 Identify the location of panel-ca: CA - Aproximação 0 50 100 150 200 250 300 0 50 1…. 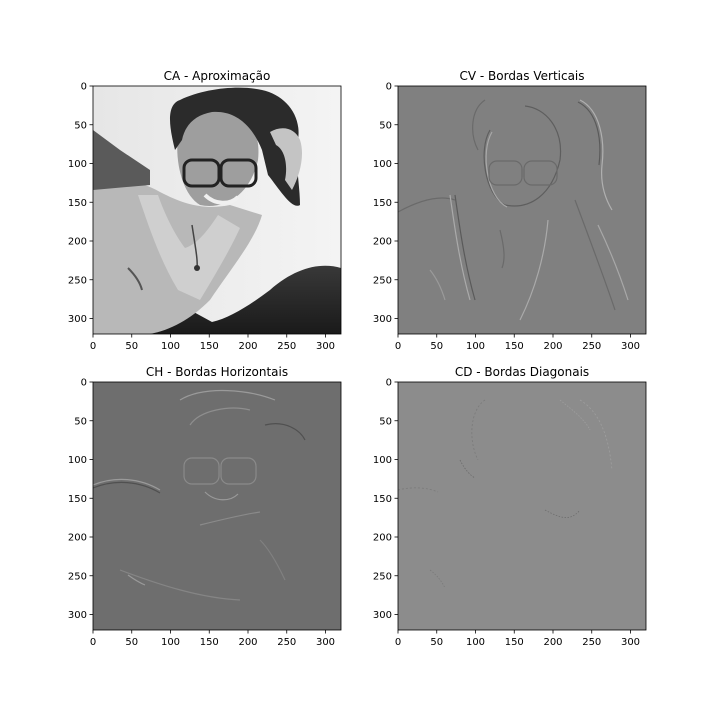
(205, 210).